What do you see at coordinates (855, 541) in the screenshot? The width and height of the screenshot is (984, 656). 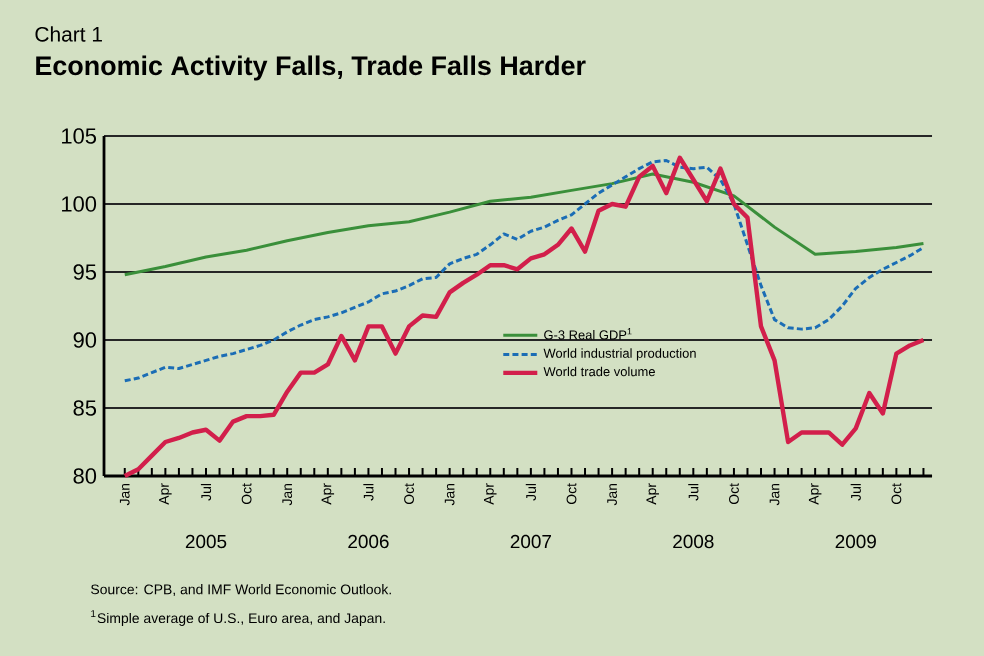 I see `x2-tick-label: 2009` at bounding box center [855, 541].